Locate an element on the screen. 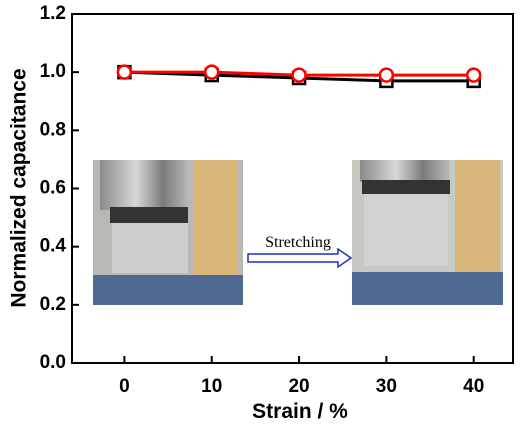 This screenshot has height=426, width=520. x-tick-label: 0 is located at coordinates (124, 386).